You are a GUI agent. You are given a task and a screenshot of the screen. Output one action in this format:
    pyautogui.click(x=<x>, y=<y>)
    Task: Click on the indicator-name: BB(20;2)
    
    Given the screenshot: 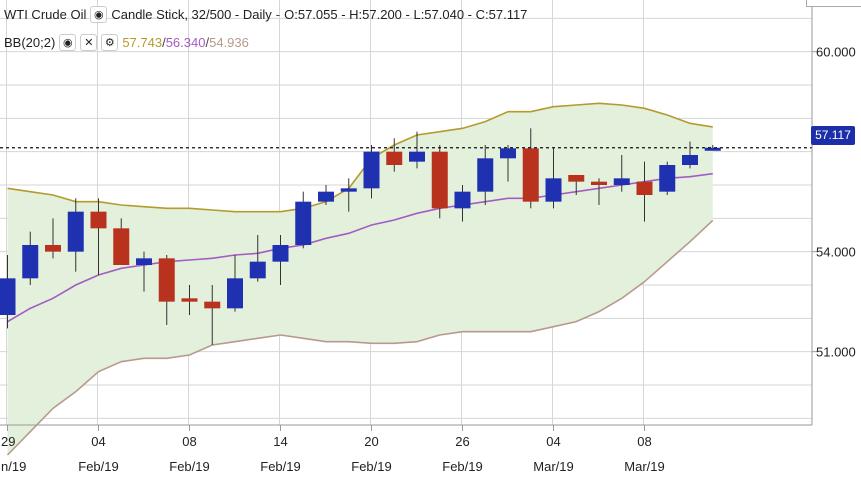 What is the action you would take?
    pyautogui.click(x=30, y=42)
    